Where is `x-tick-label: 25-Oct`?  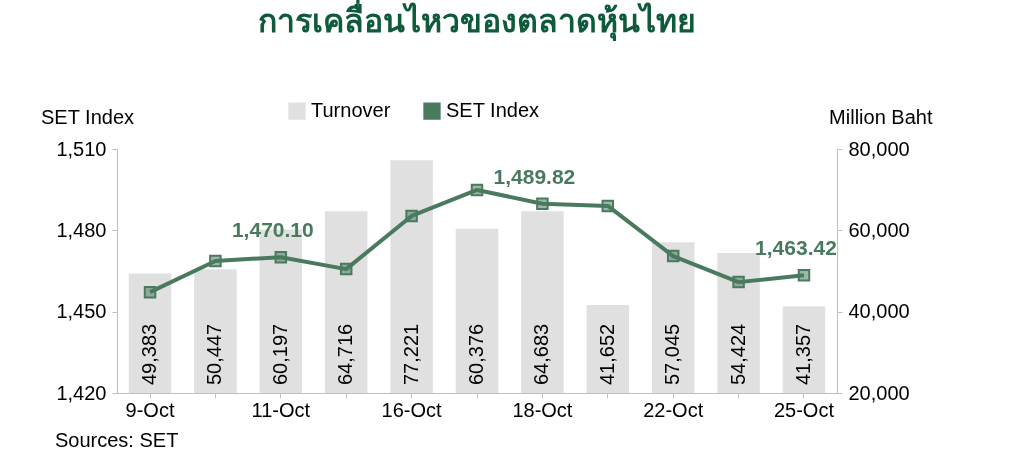
x-tick-label: 25-Oct is located at coordinates (804, 409).